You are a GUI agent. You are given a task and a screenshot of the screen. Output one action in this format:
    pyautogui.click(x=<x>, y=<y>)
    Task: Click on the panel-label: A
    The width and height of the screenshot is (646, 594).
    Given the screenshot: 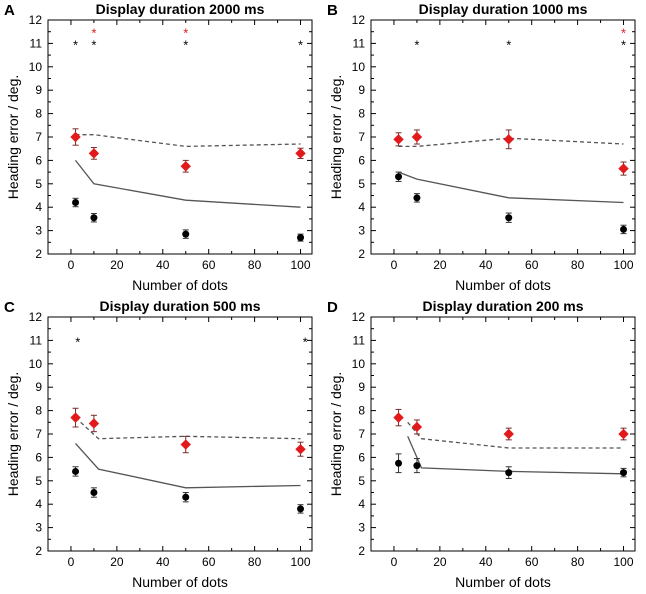 What is the action you would take?
    pyautogui.click(x=9, y=10)
    